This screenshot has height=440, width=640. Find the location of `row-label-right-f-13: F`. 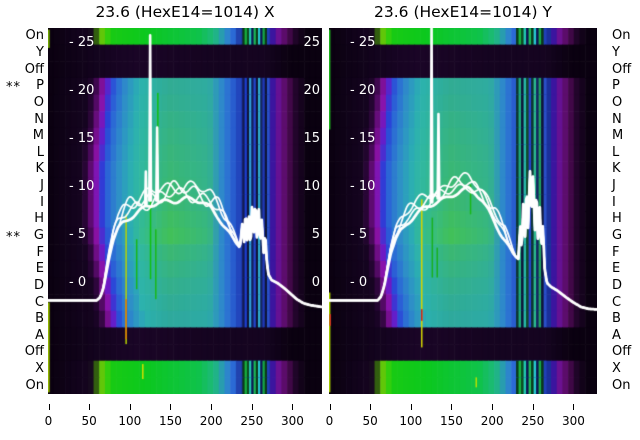

row-label-right-f-13: F is located at coordinates (616, 252).